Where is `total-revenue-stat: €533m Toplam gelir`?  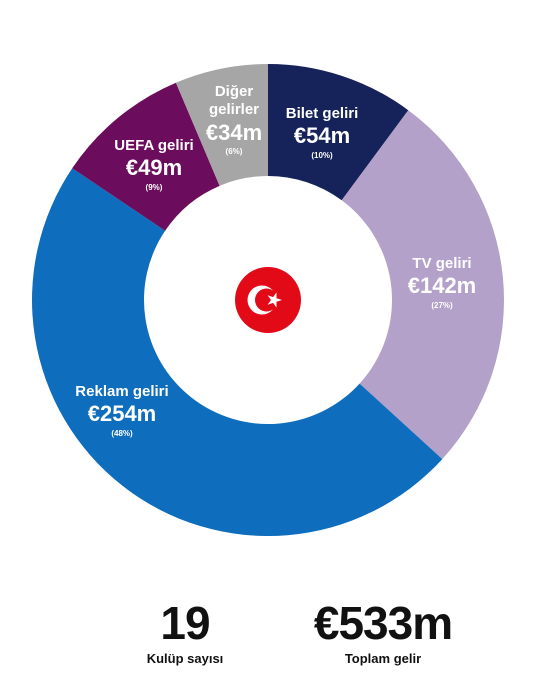
total-revenue-stat: €533m Toplam gelir is located at coordinates (383, 633).